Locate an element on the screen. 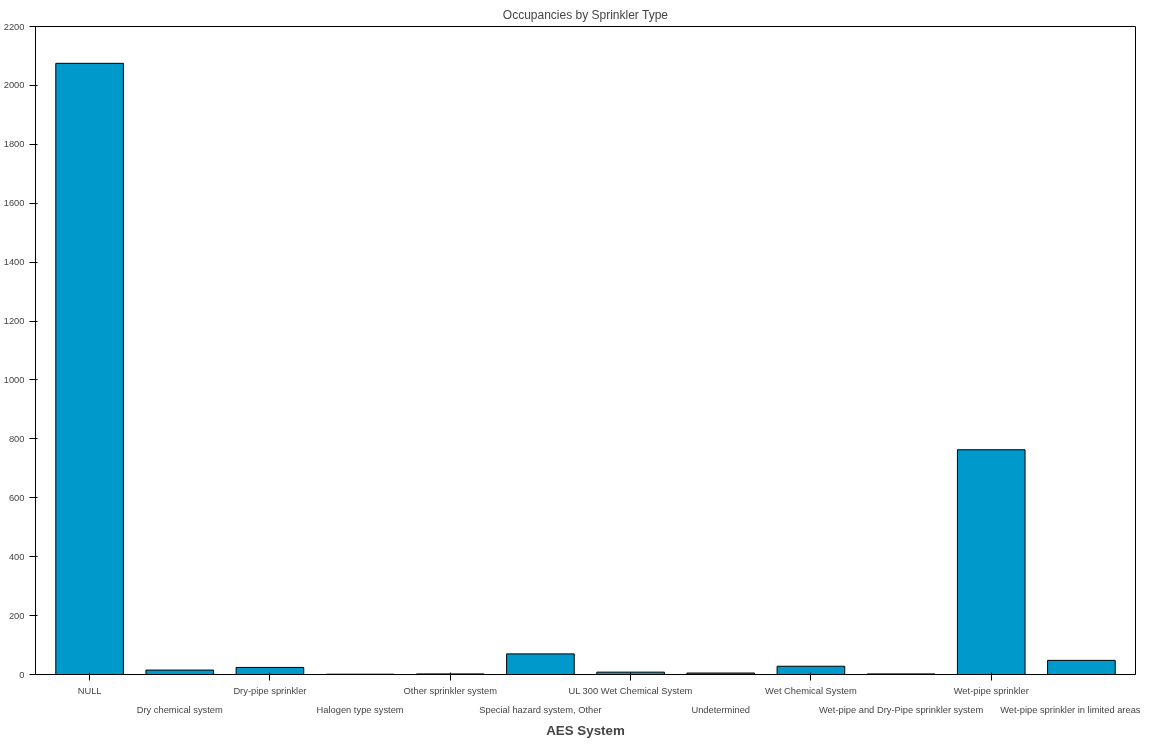 The height and width of the screenshot is (750, 1151). x-tick-label: Halogen type system is located at coordinates (360, 709).